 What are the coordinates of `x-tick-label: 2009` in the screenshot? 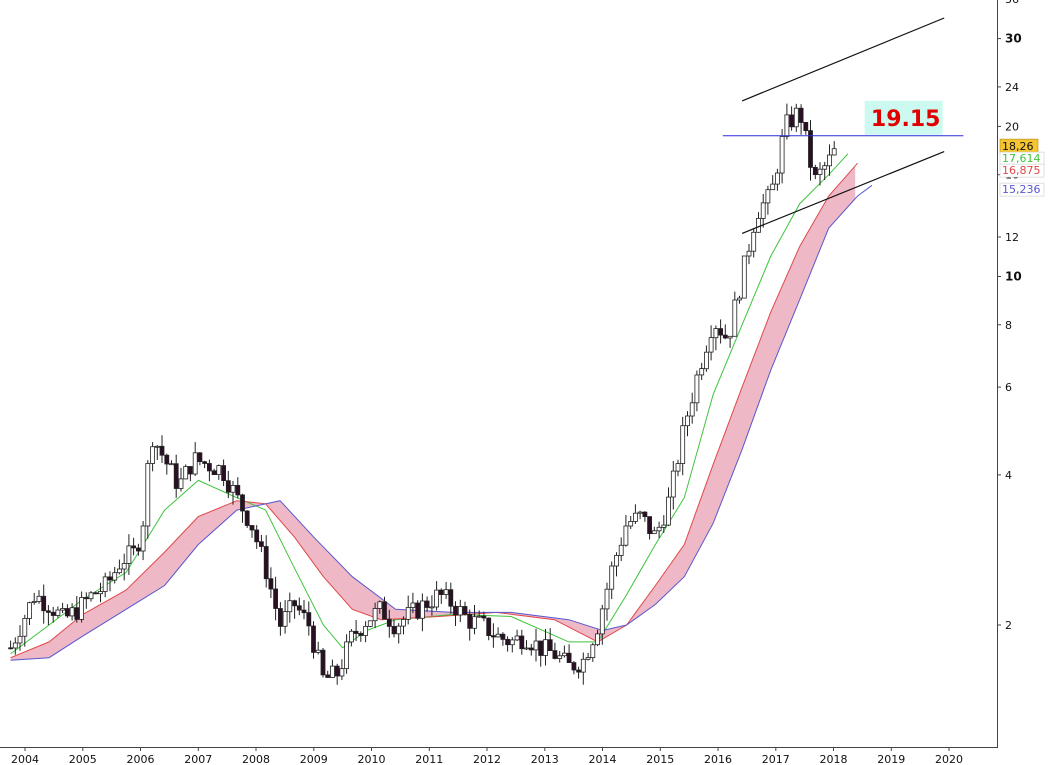 It's located at (314, 759).